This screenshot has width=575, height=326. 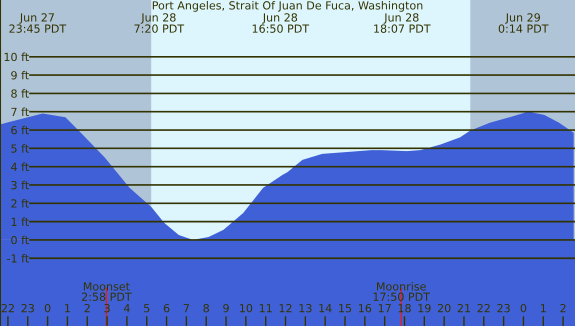 I want to click on x-tick-label: 5, so click(x=147, y=308).